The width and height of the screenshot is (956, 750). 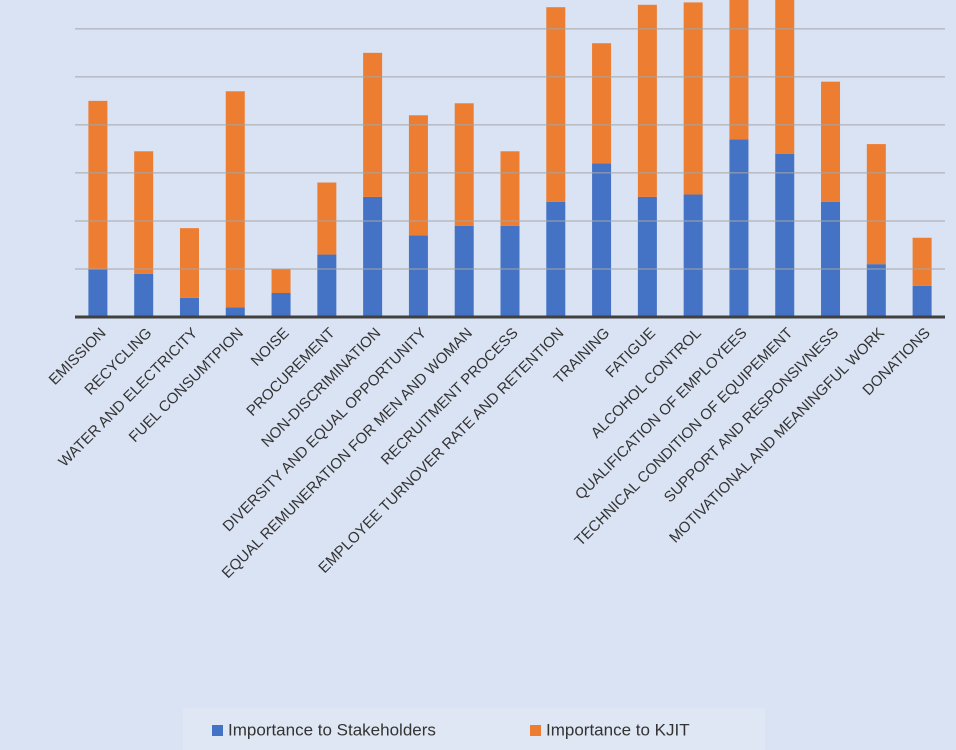 What do you see at coordinates (618, 729) in the screenshot?
I see `legend-label: Importance to KJIT` at bounding box center [618, 729].